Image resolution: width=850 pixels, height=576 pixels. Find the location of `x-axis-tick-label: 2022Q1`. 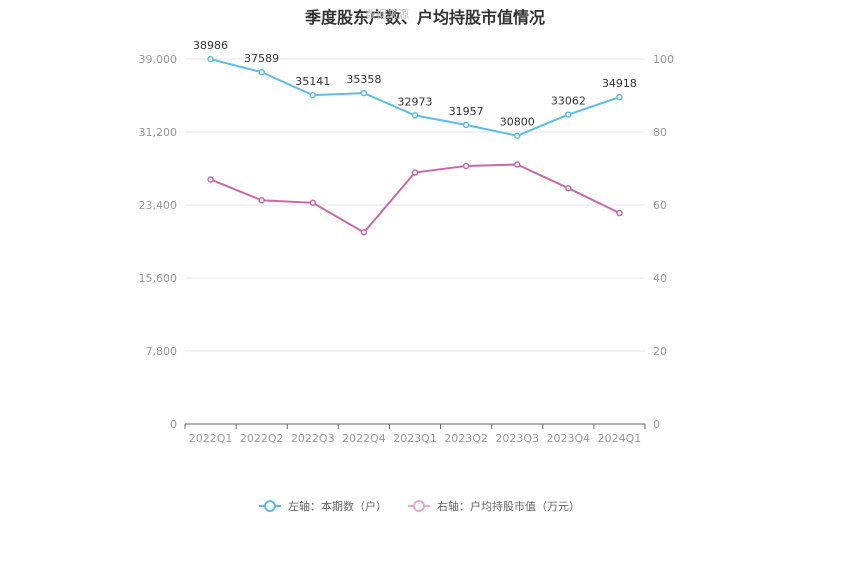

x-axis-tick-label: 2022Q1 is located at coordinates (211, 438).